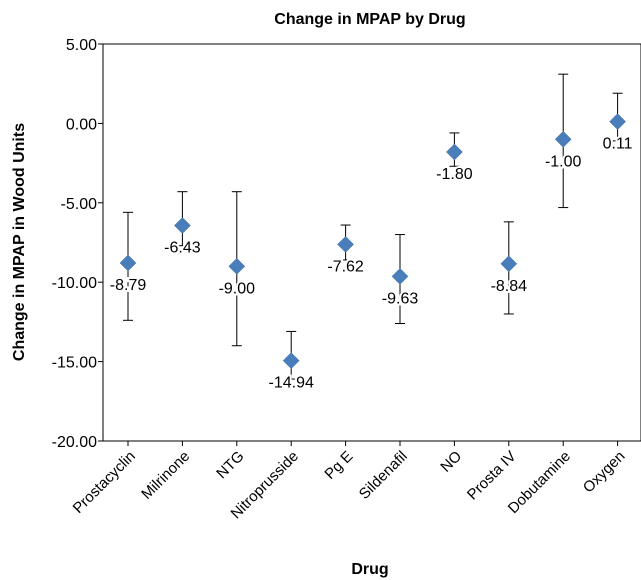 This screenshot has width=641, height=580. I want to click on y-tick-label: -15.00, so click(74, 363).